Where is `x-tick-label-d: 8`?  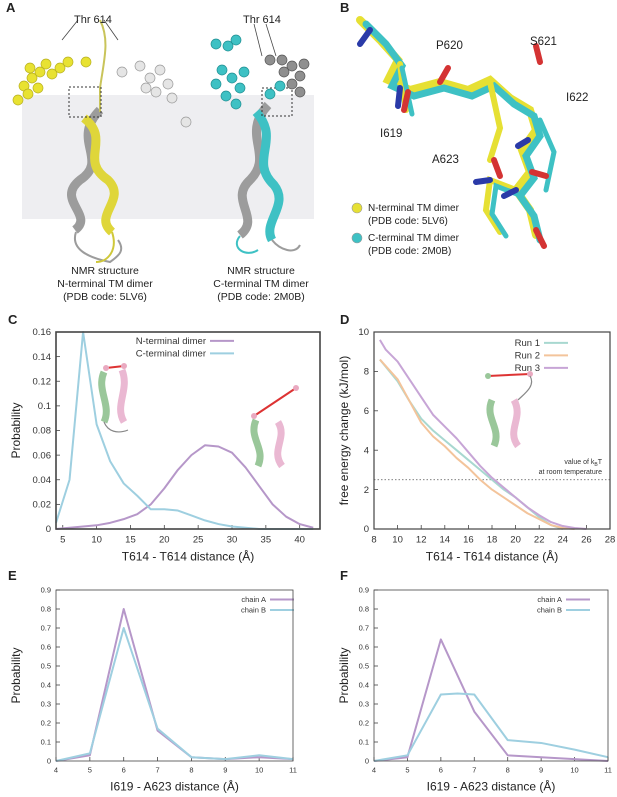
x-tick-label-d: 8 is located at coordinates (373, 540).